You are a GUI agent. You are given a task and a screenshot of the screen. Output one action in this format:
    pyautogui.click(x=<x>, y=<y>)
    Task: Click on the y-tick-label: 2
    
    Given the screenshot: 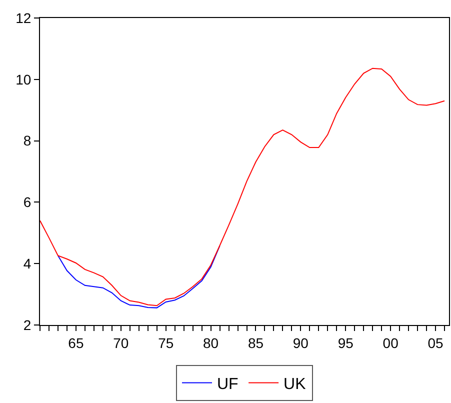 What is the action you would take?
    pyautogui.click(x=27, y=324)
    